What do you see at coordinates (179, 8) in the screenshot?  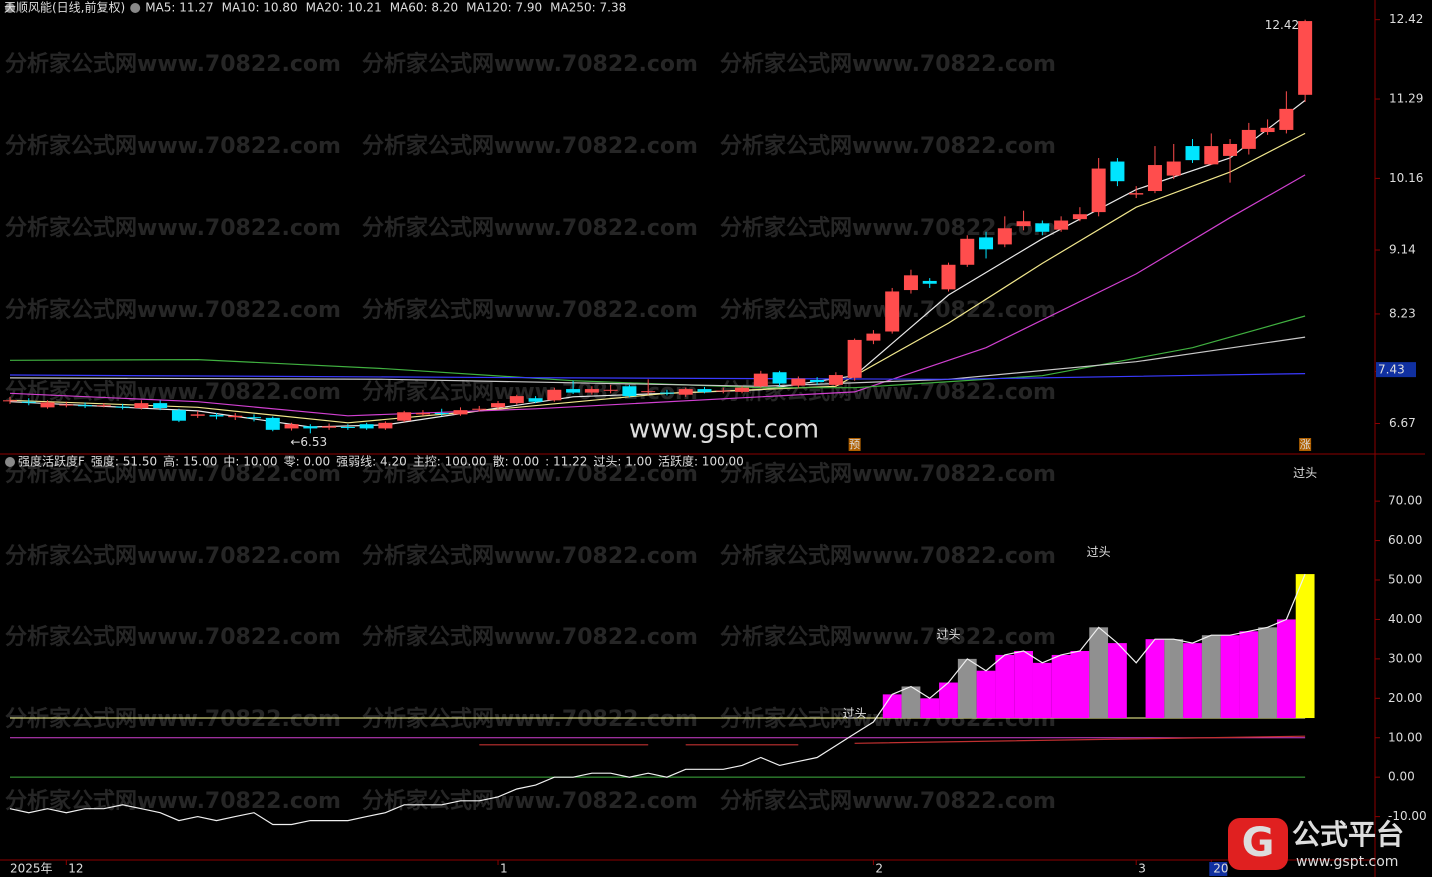 I see `legend-entry: MA5: 11.27` at bounding box center [179, 8].